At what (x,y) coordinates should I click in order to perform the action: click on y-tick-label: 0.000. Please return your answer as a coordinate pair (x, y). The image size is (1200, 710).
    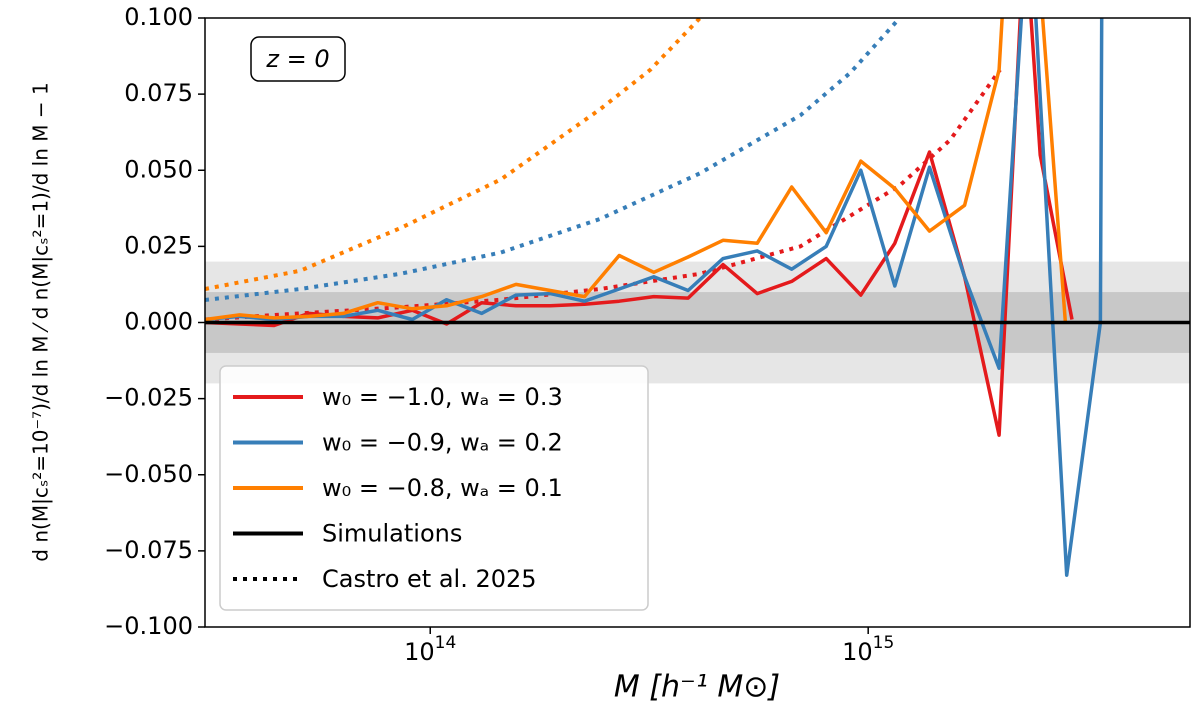
    Looking at the image, I should click on (158, 322).